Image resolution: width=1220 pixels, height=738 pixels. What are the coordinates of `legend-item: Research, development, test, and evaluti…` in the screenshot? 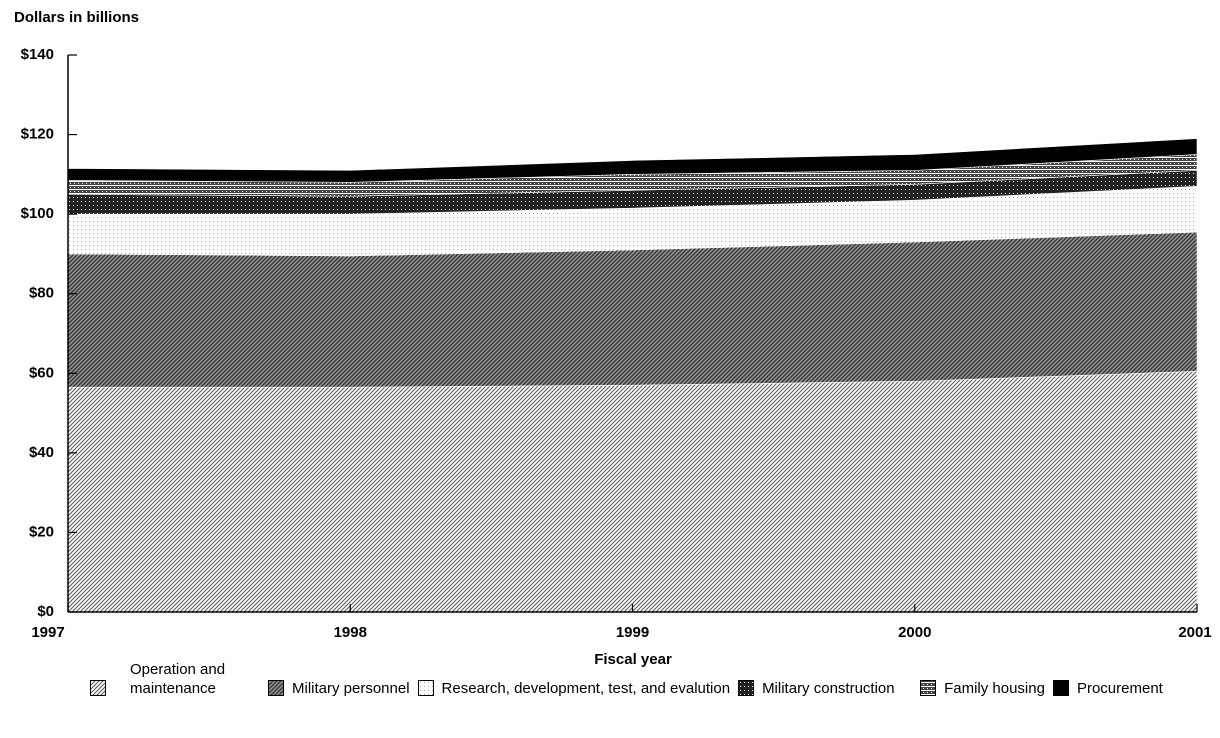 It's located at (574, 688).